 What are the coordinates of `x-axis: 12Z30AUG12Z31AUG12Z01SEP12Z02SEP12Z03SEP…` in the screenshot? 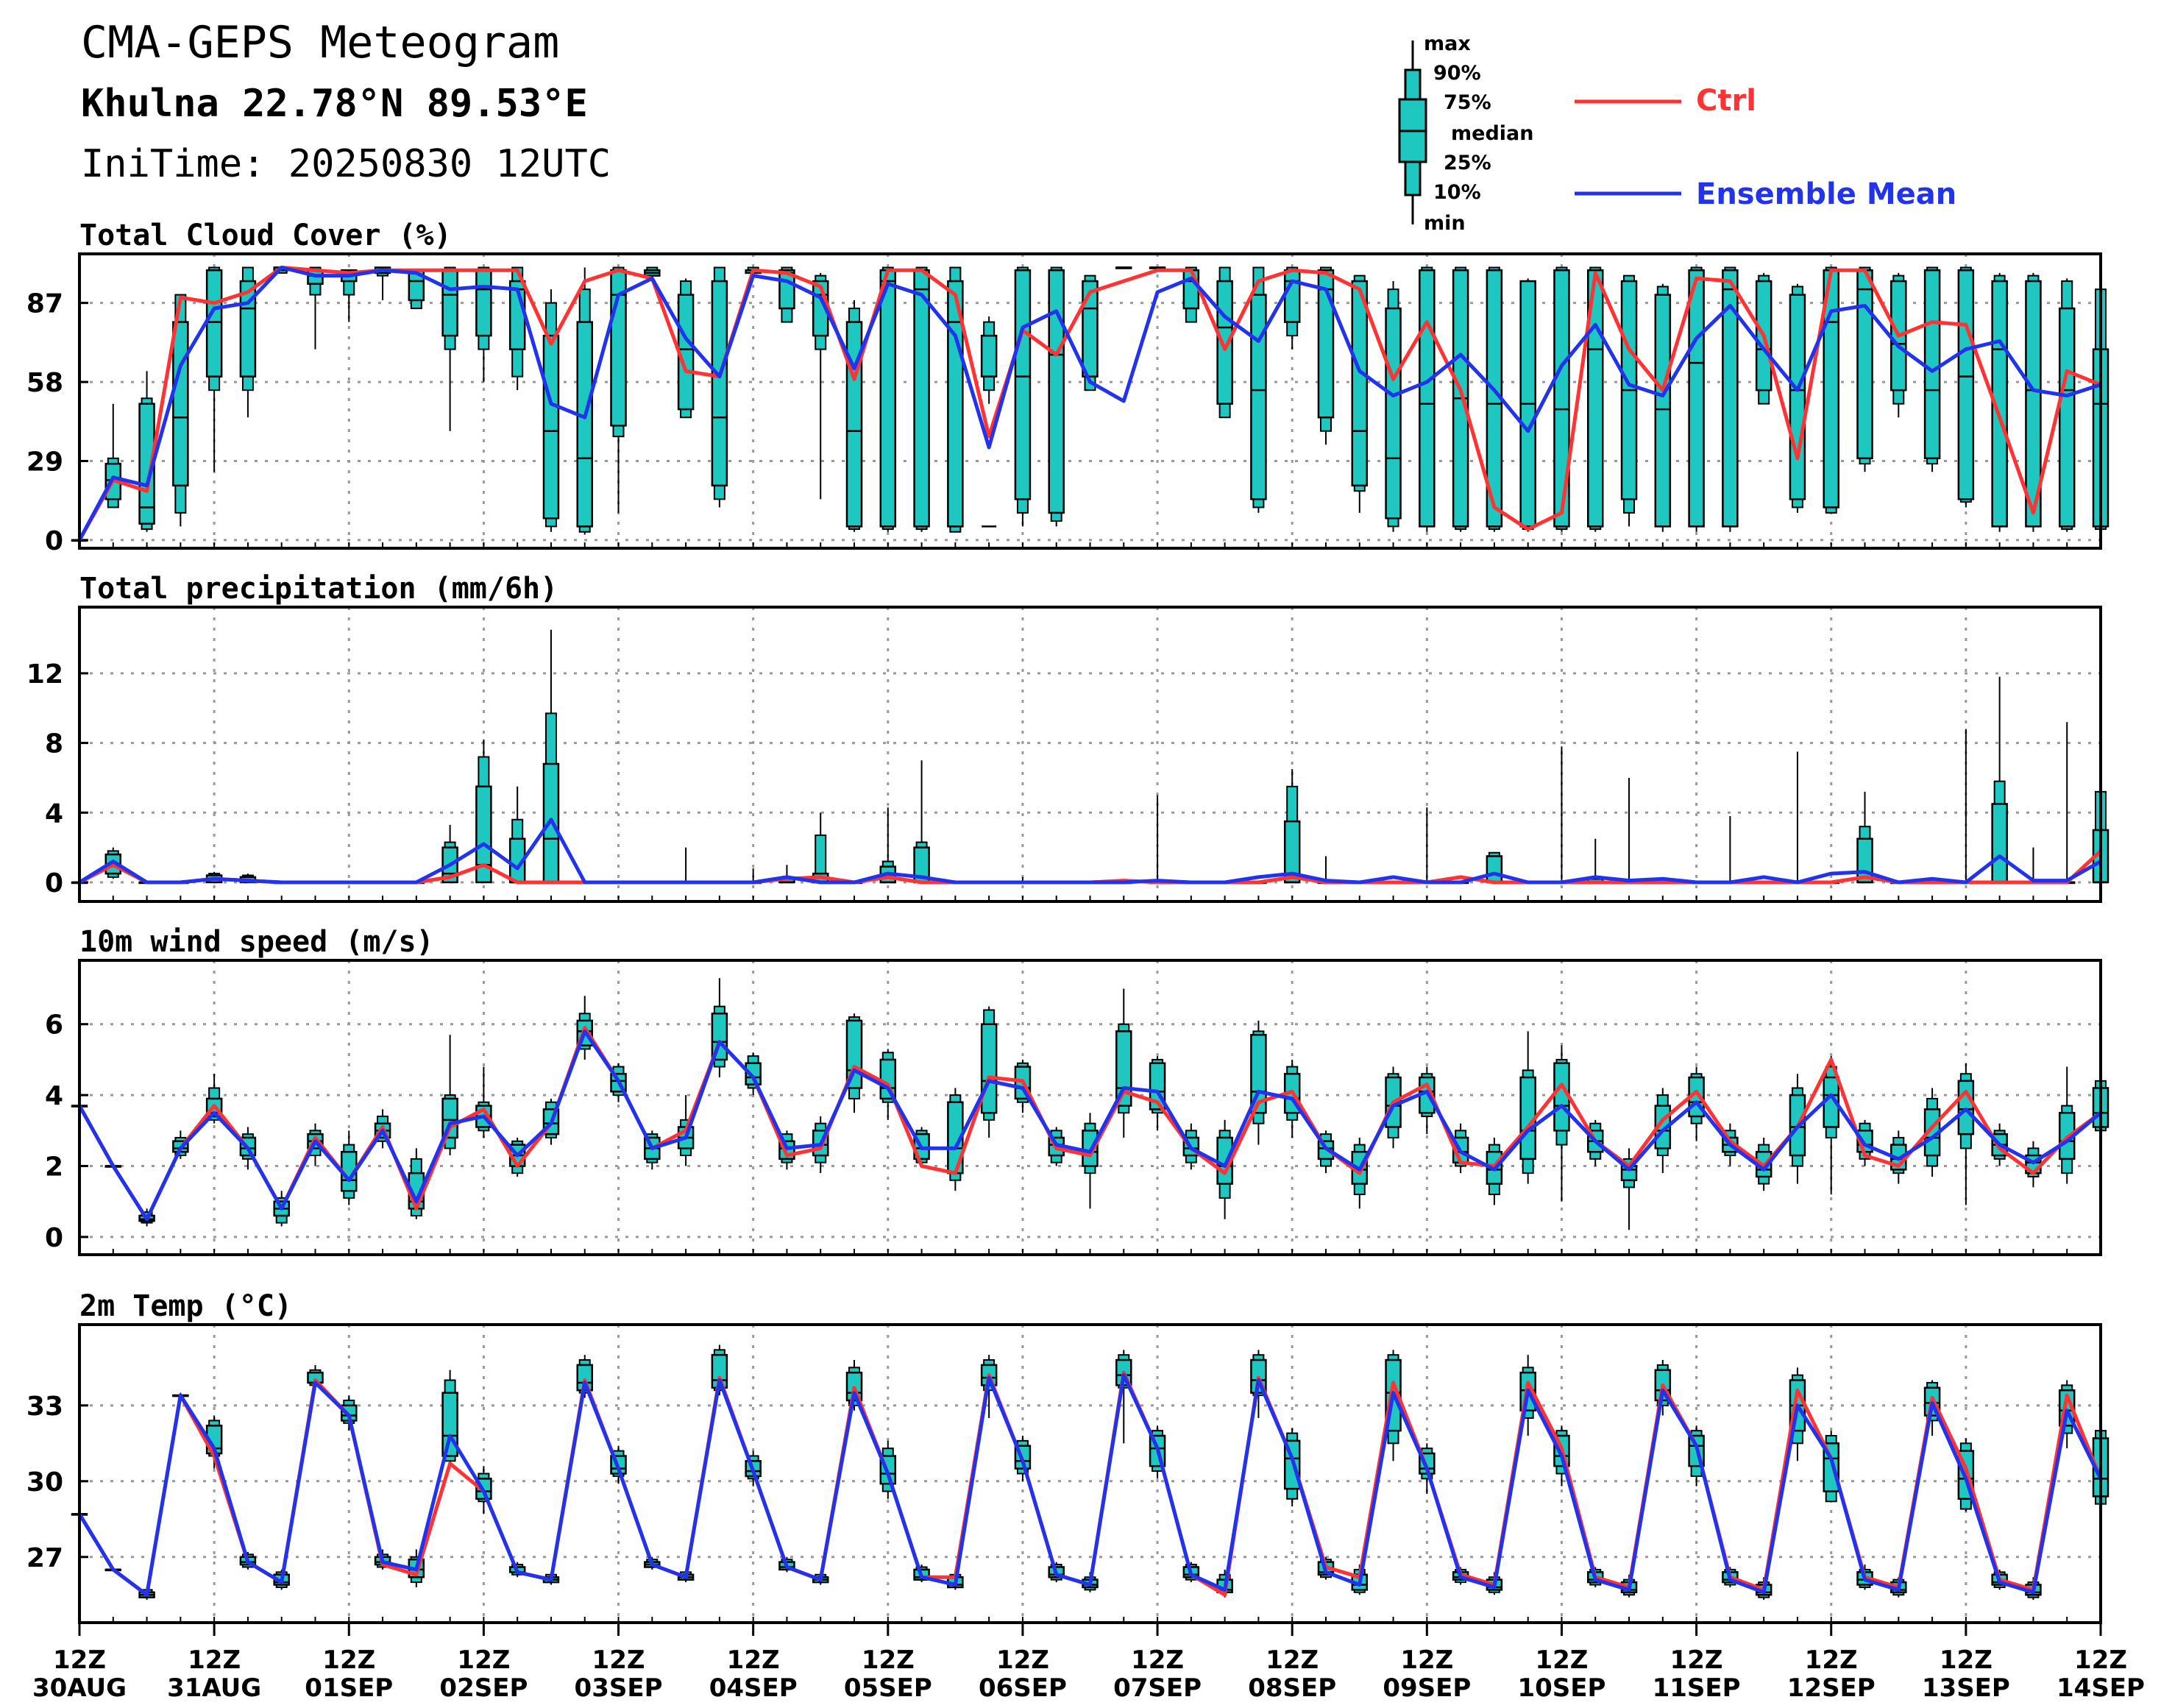 It's located at (1088, 1663).